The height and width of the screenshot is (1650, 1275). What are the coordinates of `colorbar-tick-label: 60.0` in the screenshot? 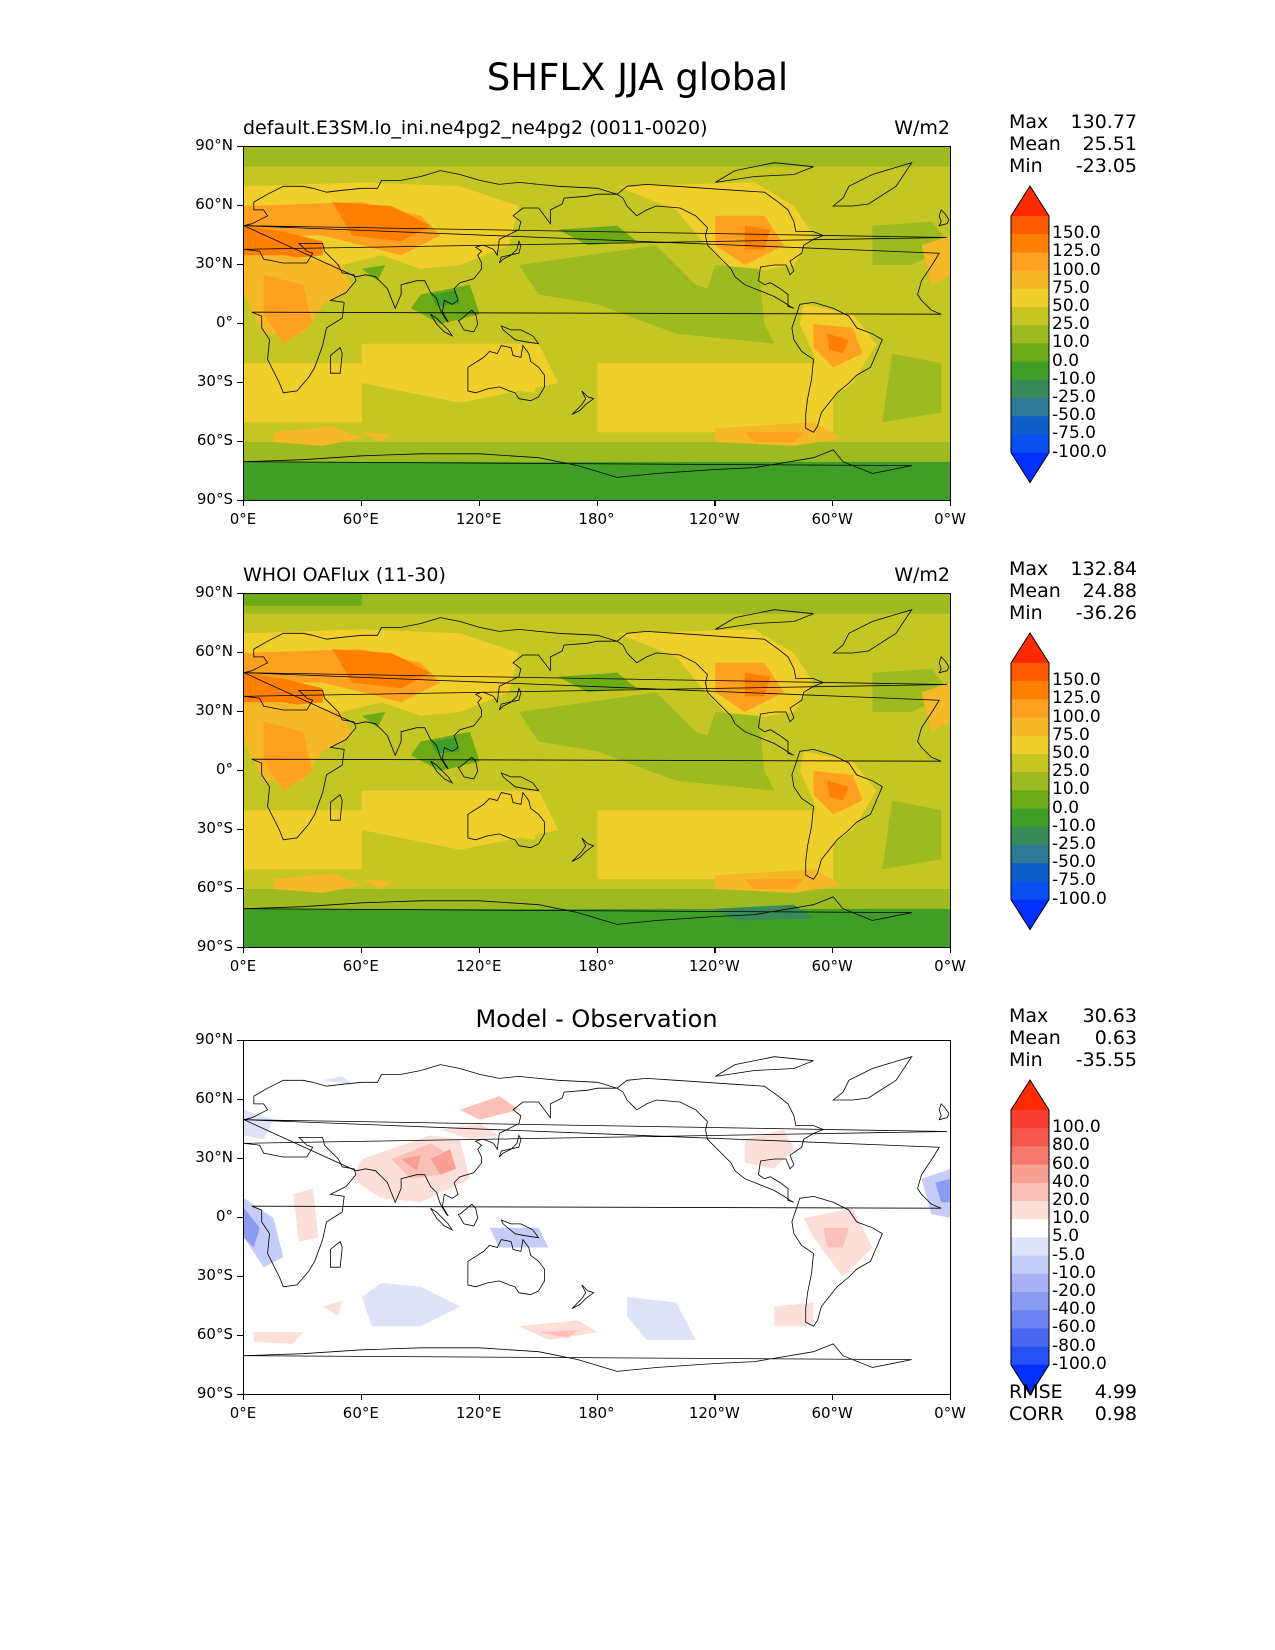 It's located at (1071, 1163).